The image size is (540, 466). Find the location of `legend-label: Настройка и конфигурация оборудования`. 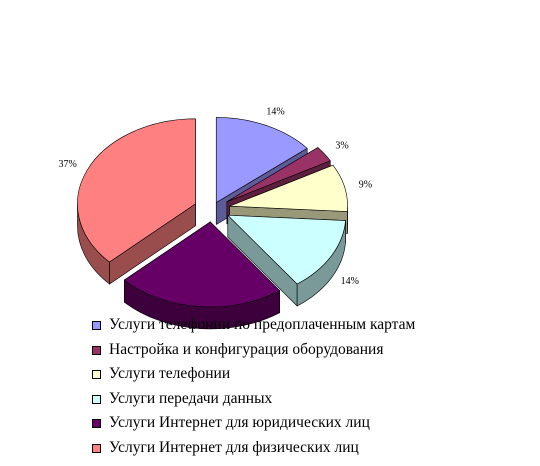

legend-label: Настройка и конфигурация оборудования is located at coordinates (246, 349).